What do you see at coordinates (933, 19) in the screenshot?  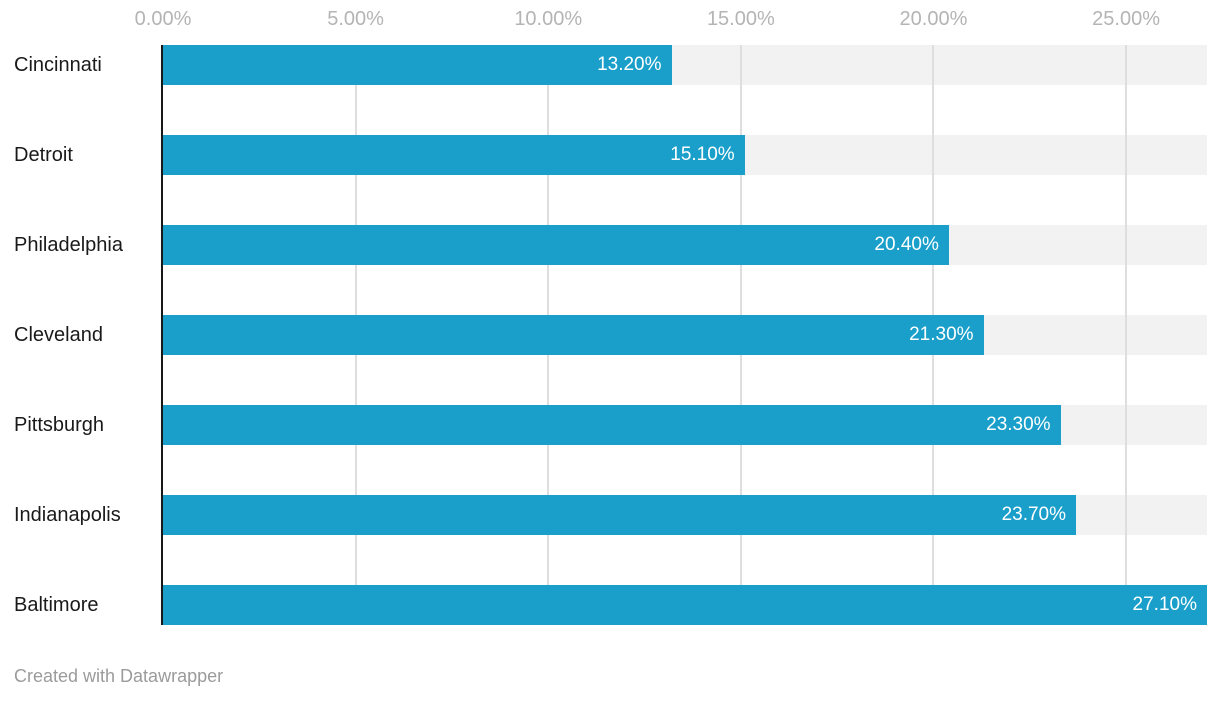 I see `x-tick-label: 20.00%` at bounding box center [933, 19].